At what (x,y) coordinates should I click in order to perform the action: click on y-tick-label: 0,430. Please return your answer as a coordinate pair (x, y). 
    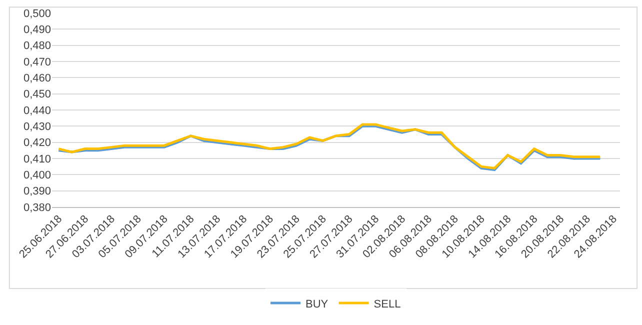
    Looking at the image, I should click on (37, 127).